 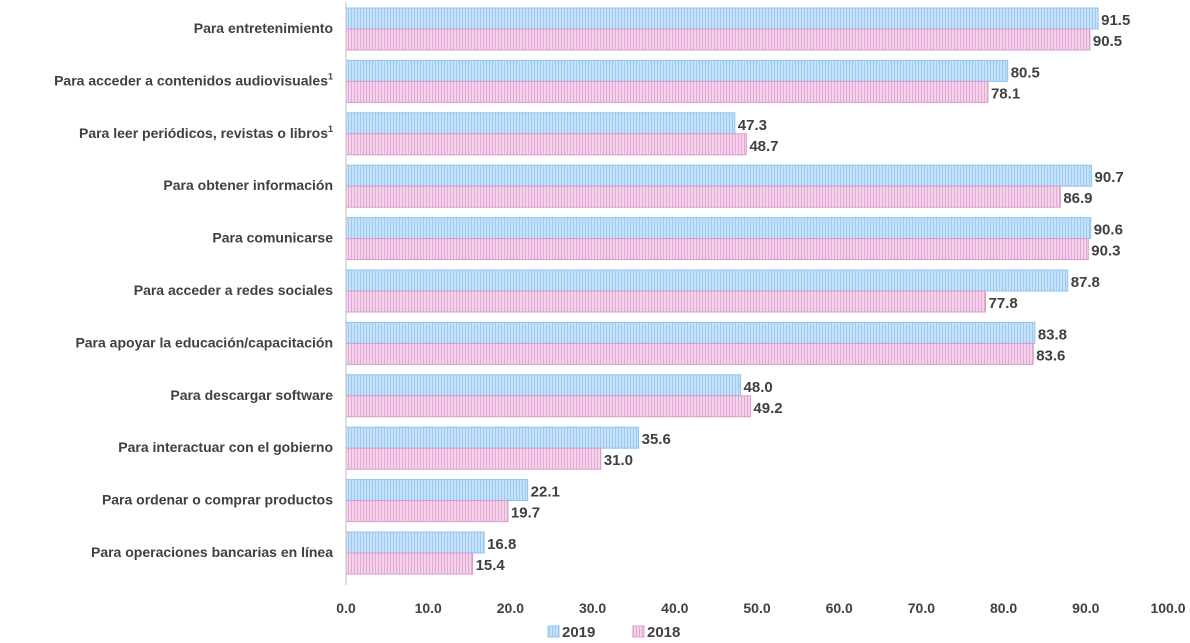 What do you see at coordinates (1167, 608) in the screenshot?
I see `x-tick-label: 100.0` at bounding box center [1167, 608].